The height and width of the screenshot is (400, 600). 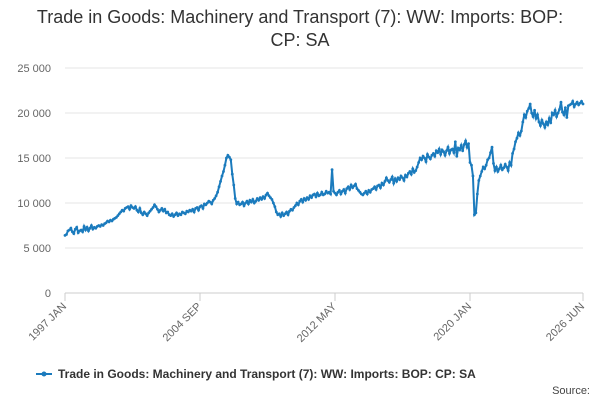 I want to click on x-tick-label: 2012 MAY, so click(x=317, y=322).